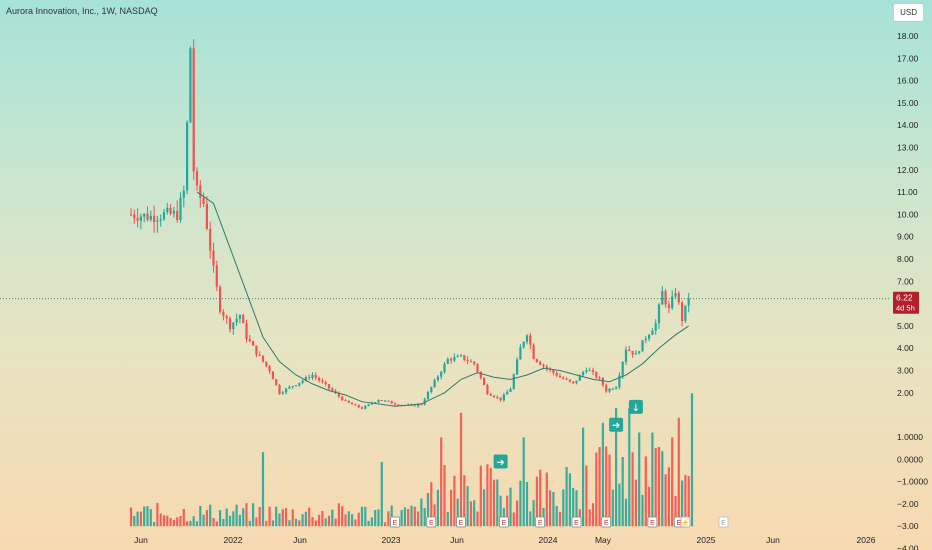 The height and width of the screenshot is (550, 932). I want to click on y-tick-label: −2.00, so click(908, 504).